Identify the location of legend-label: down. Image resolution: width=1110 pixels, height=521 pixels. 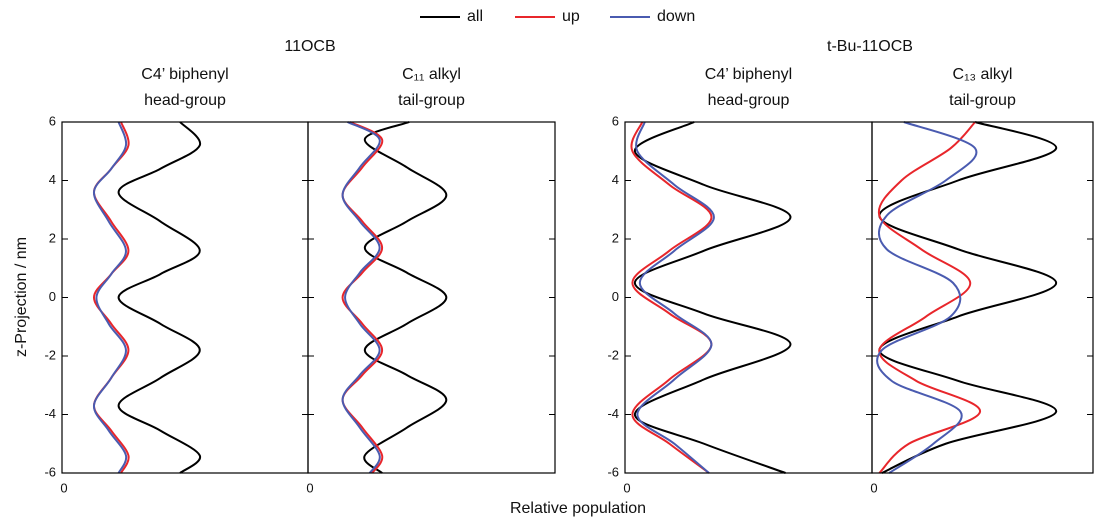
(676, 16).